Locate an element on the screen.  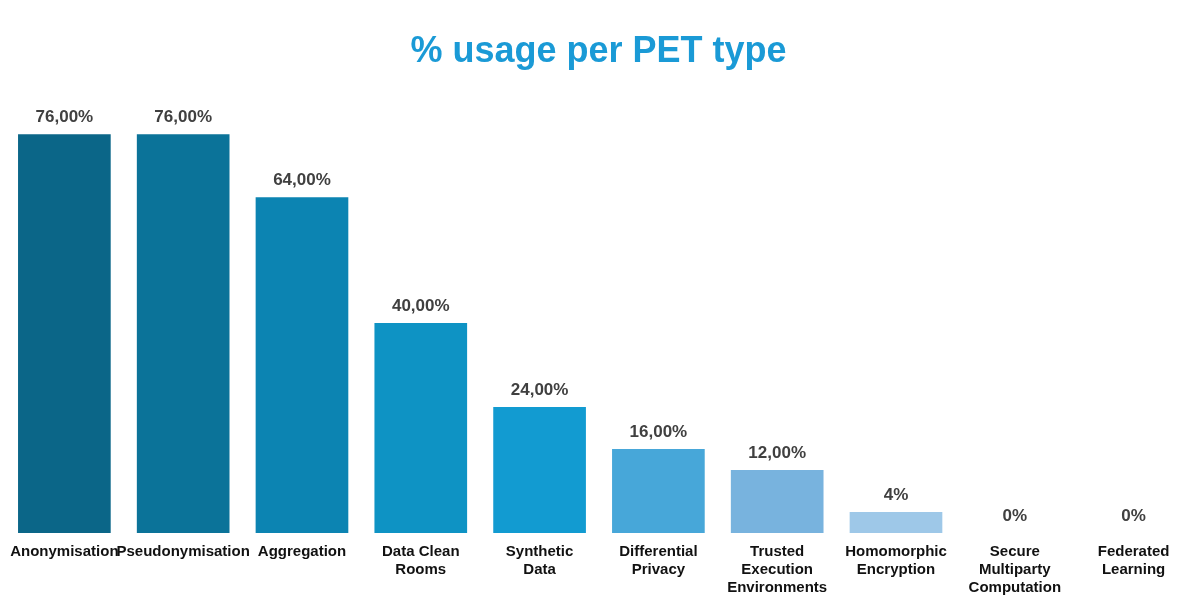
data-label: 16,00% is located at coordinates (658, 432).